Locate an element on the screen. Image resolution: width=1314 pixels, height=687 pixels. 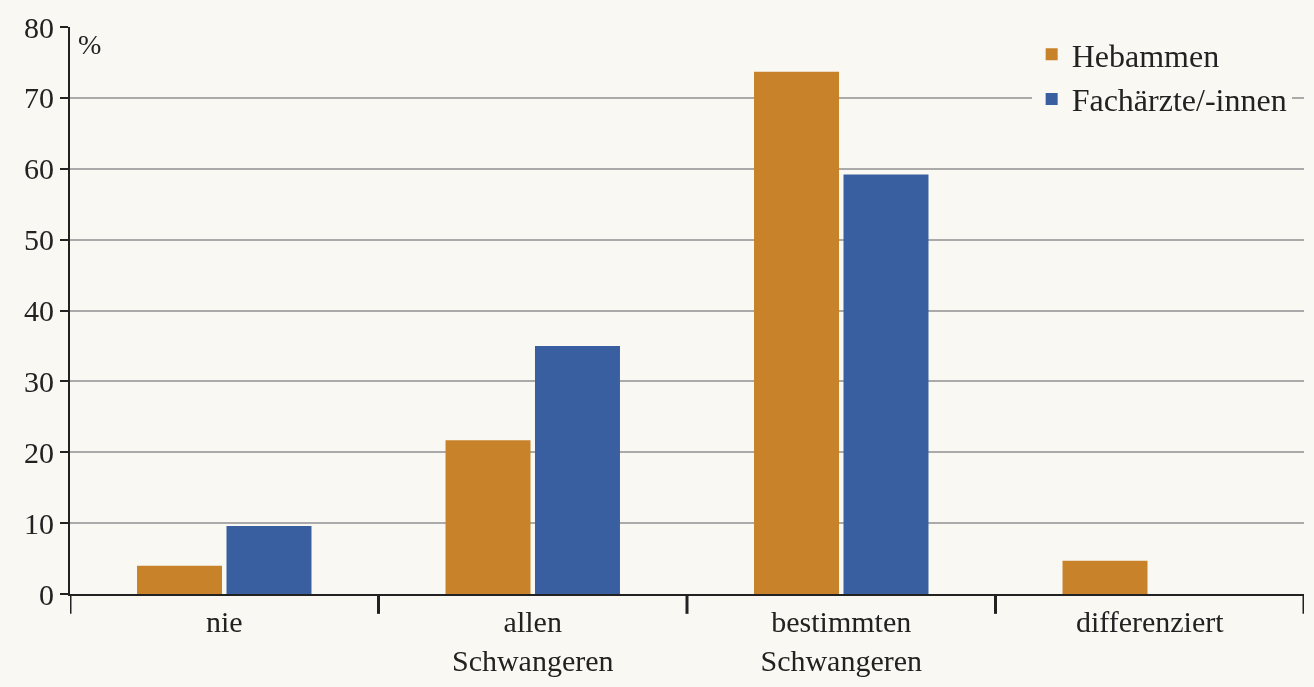
y-tick-label: 60 is located at coordinates (39, 169).